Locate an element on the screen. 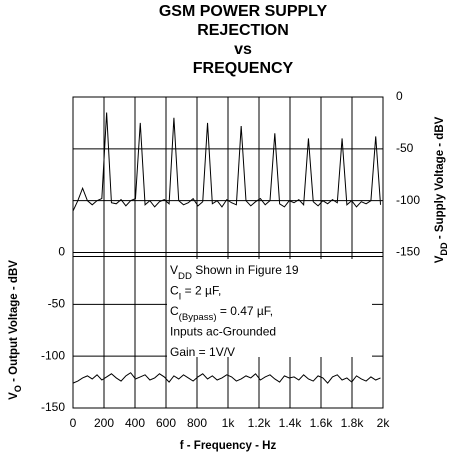  y2-tick-label: -100 is located at coordinates (408, 200).